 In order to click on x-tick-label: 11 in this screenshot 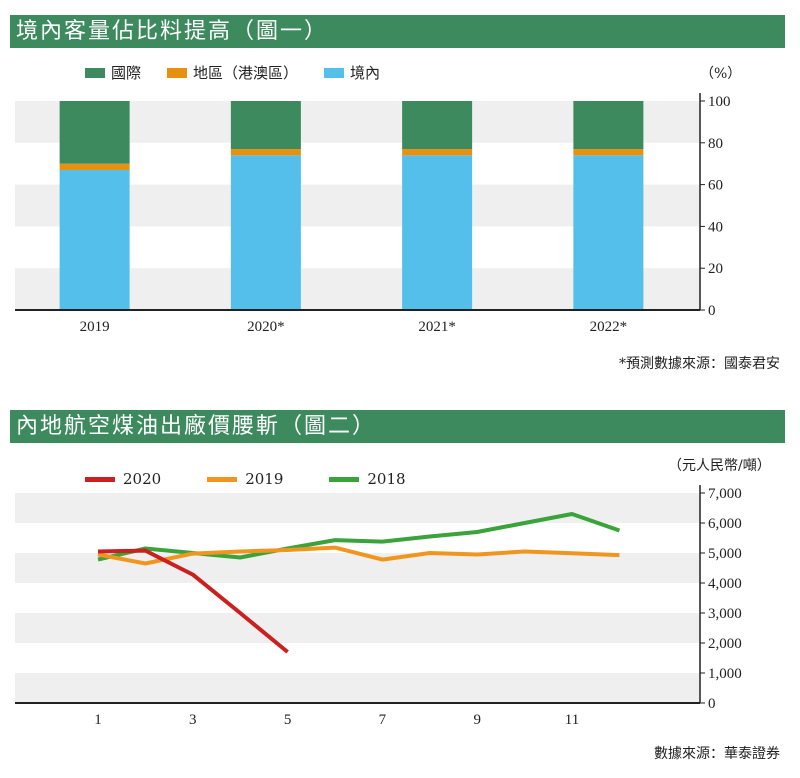, I will do `click(572, 720)`.